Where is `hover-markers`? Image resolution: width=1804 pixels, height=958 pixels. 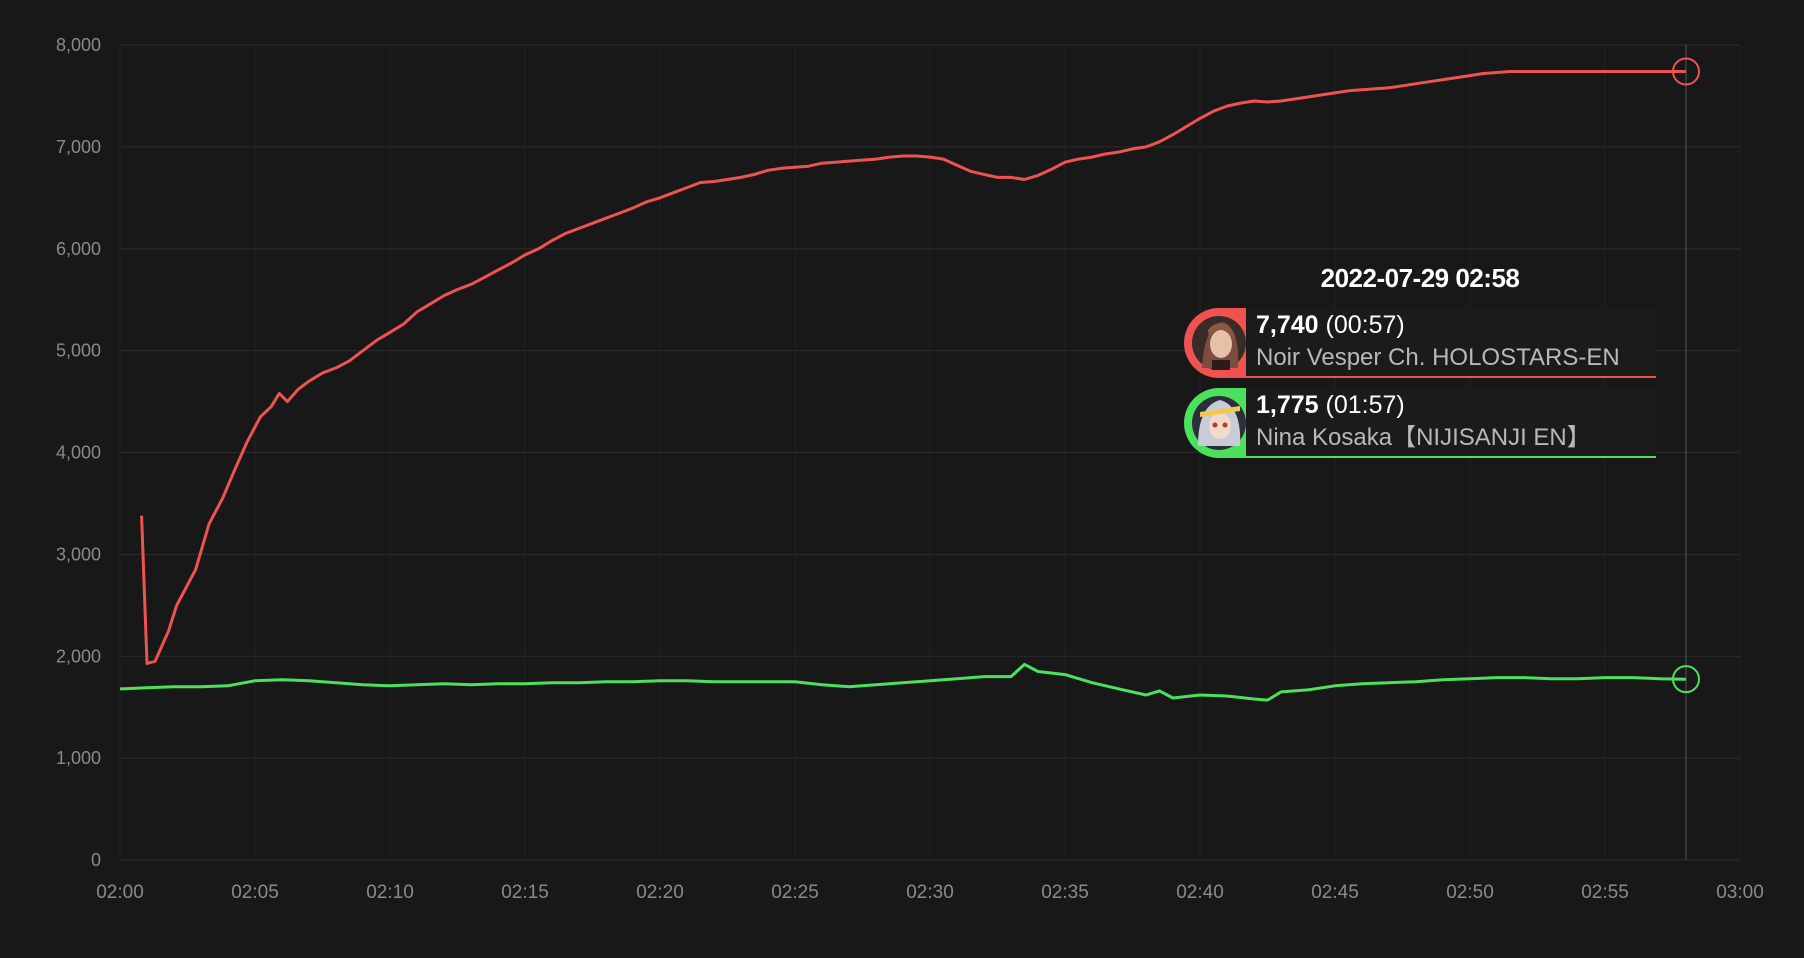 hover-markers is located at coordinates (1686, 375).